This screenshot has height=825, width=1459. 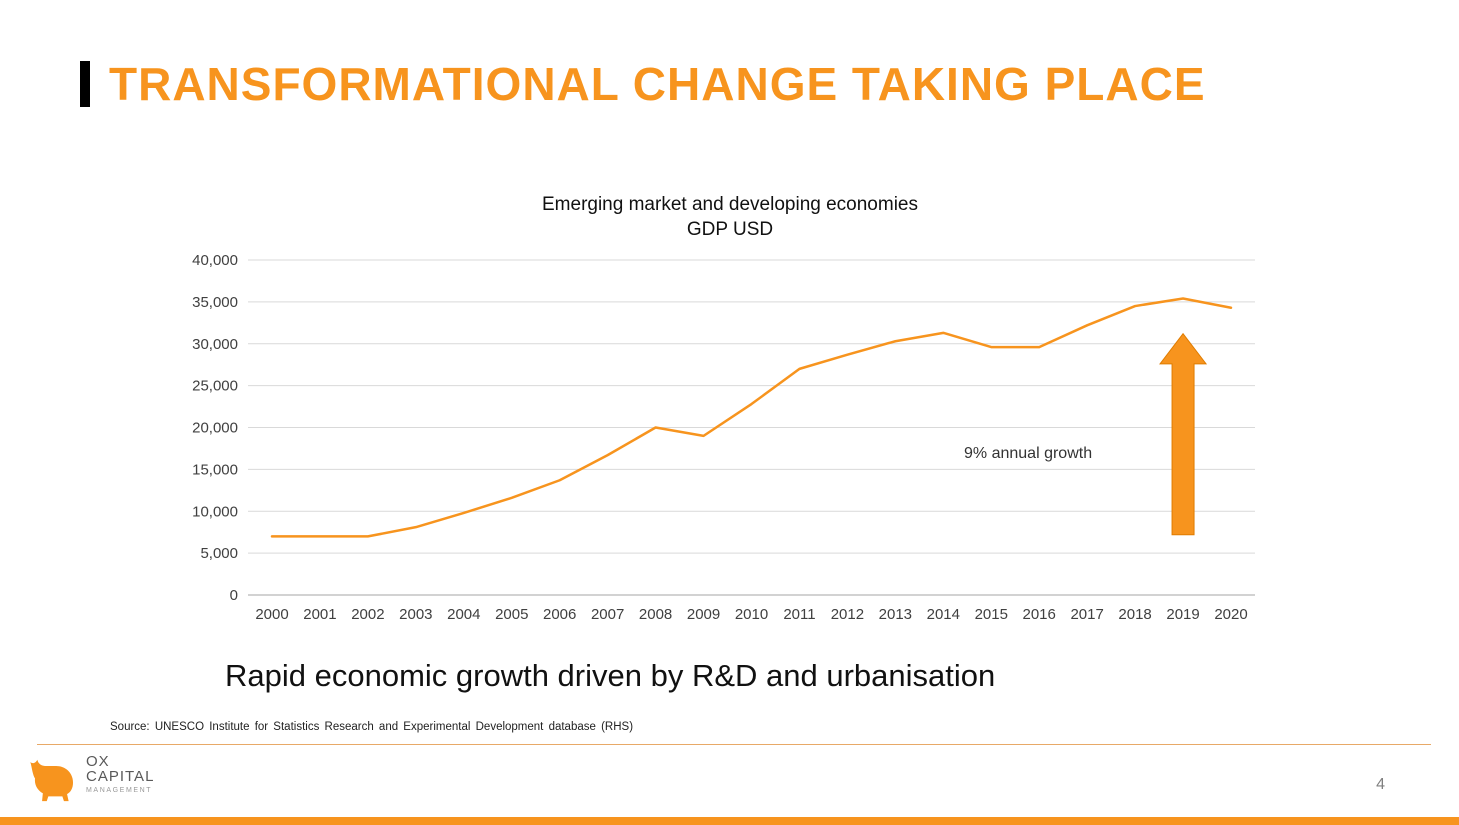 I want to click on x-tick-label: 2010, so click(x=751, y=614).